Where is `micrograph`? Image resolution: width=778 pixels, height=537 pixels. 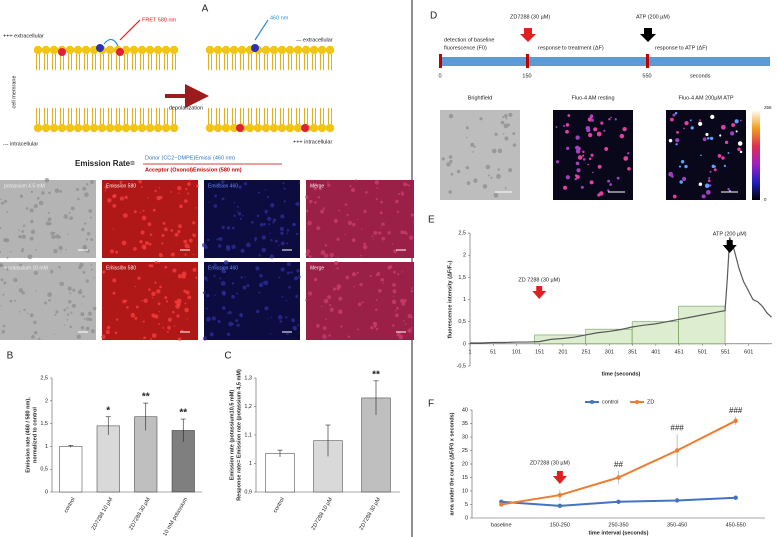
micrograph is located at coordinates (480, 155).